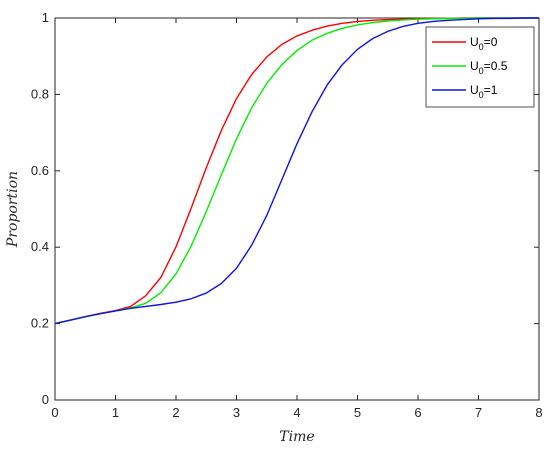 Image resolution: width=550 pixels, height=450 pixels. I want to click on legend-box, so click(480, 67).